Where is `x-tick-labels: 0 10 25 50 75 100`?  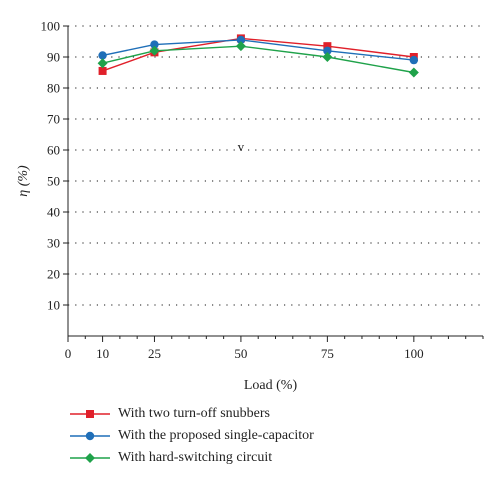
x-tick-labels: 0 10 25 50 75 100 is located at coordinates (244, 353).